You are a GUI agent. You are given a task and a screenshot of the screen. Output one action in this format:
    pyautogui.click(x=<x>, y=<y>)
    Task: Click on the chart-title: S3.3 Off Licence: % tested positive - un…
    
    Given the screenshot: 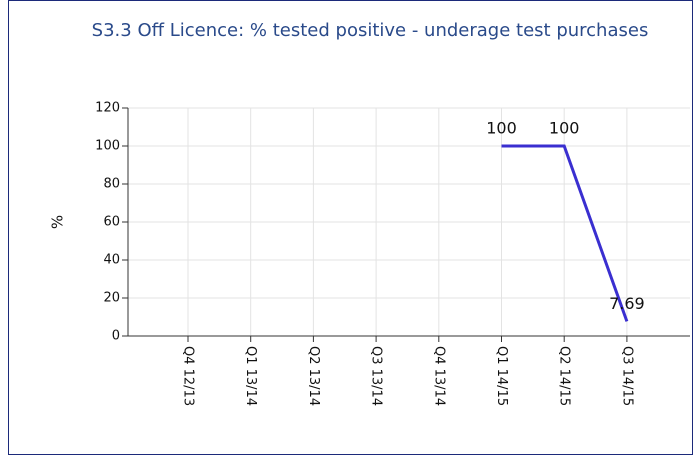 What is the action you would take?
    pyautogui.click(x=370, y=30)
    